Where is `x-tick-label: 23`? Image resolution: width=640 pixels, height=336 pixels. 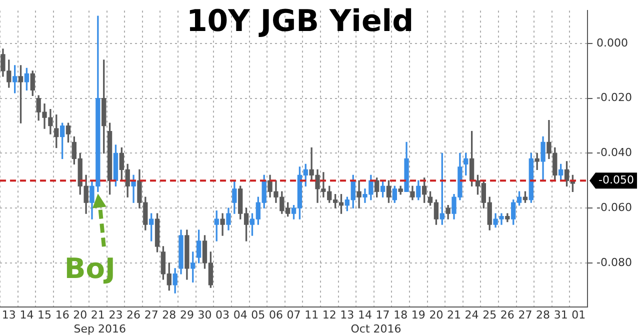
x-tick-label: 23 is located at coordinates (115, 315).